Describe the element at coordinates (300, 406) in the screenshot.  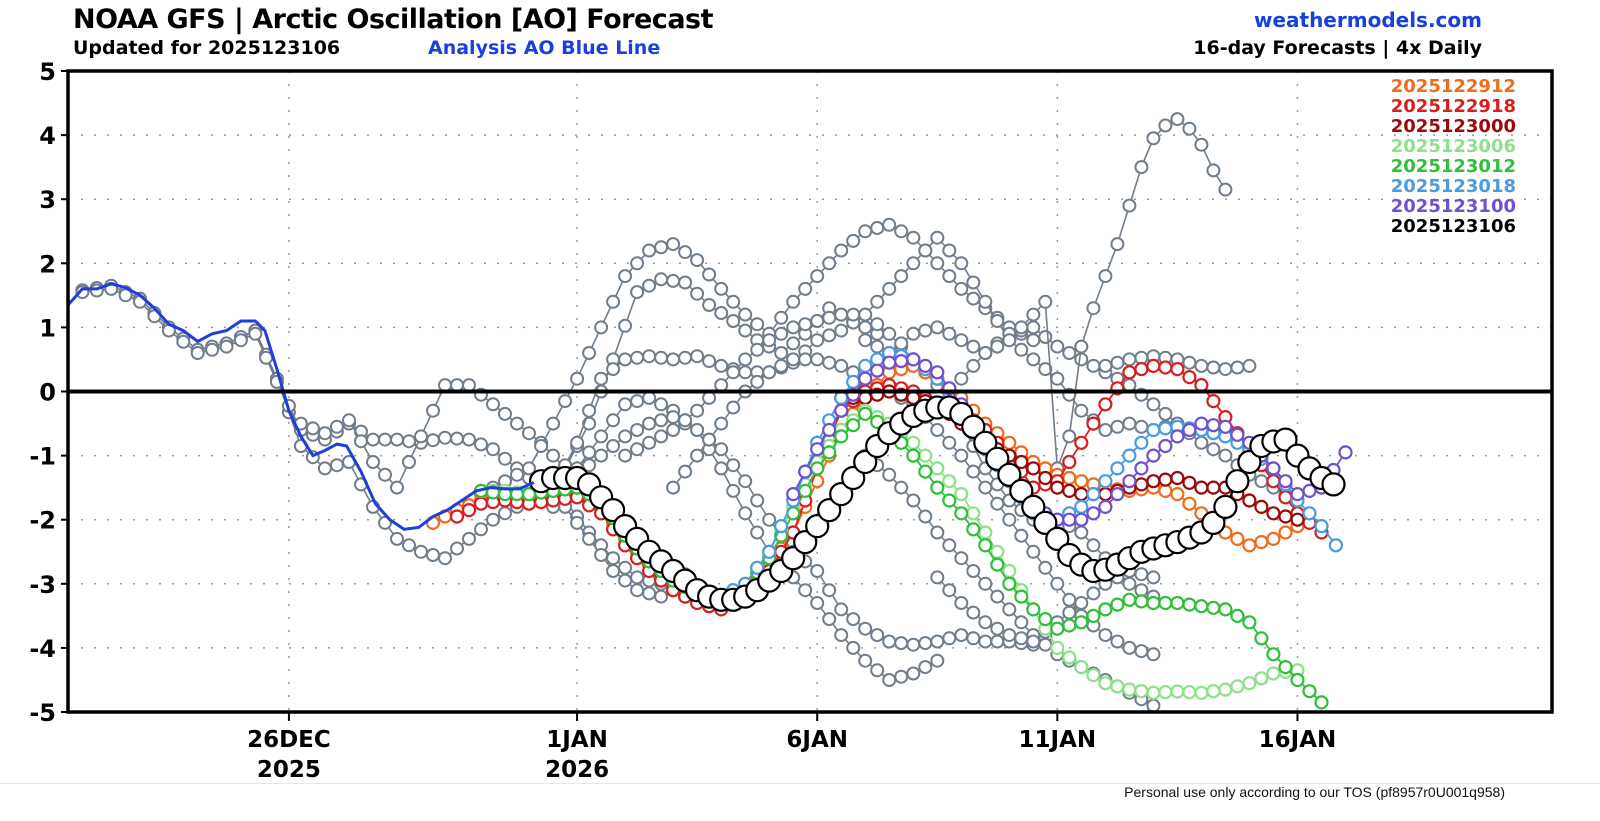
I see `analysis-layer` at that location.